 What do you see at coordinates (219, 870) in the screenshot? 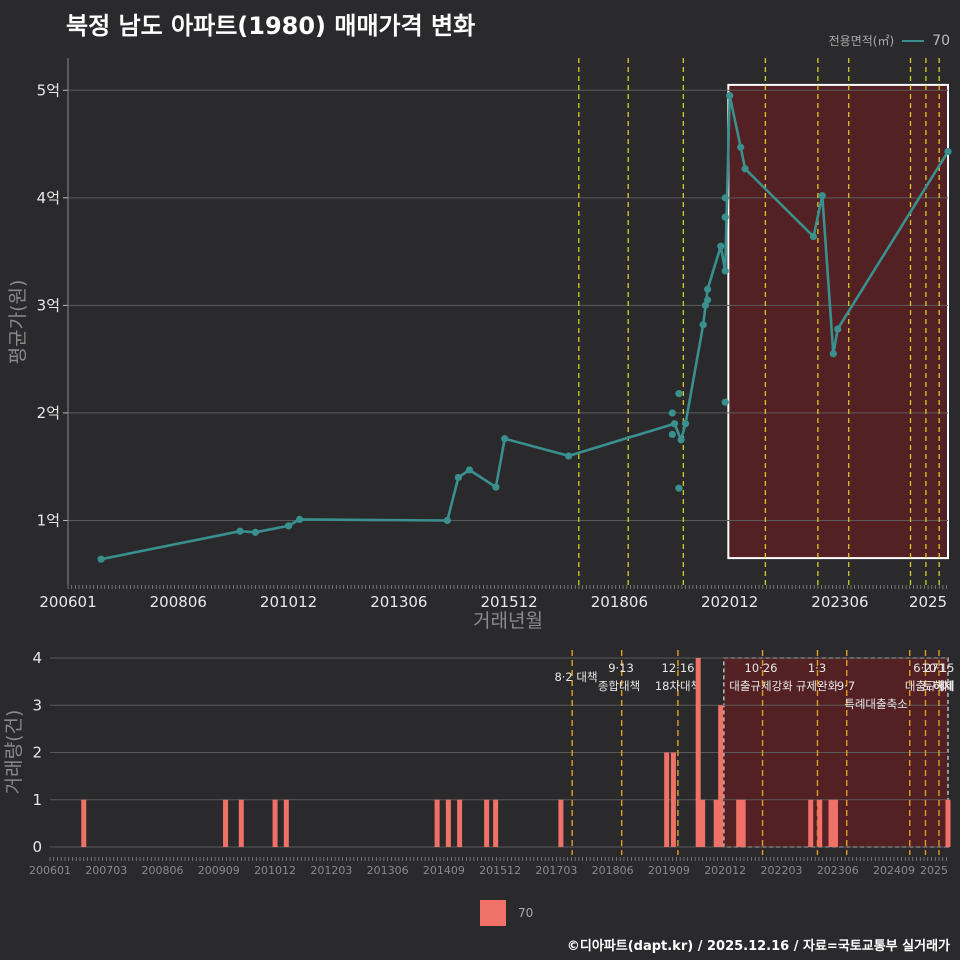
I see `x-tick-label-bottom: 200909` at bounding box center [219, 870].